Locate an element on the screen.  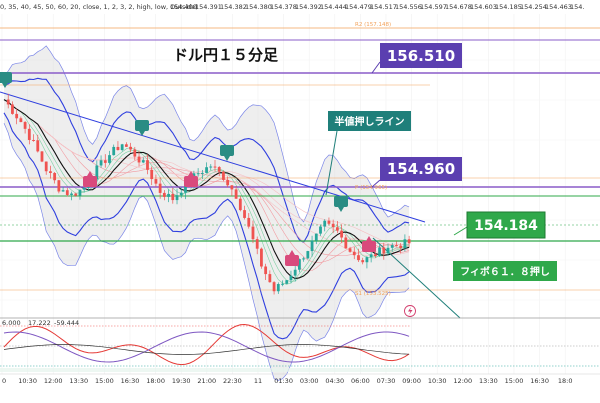
oscillator-pane: 6.000 17.222 -59.444 is located at coordinates (300, 345).